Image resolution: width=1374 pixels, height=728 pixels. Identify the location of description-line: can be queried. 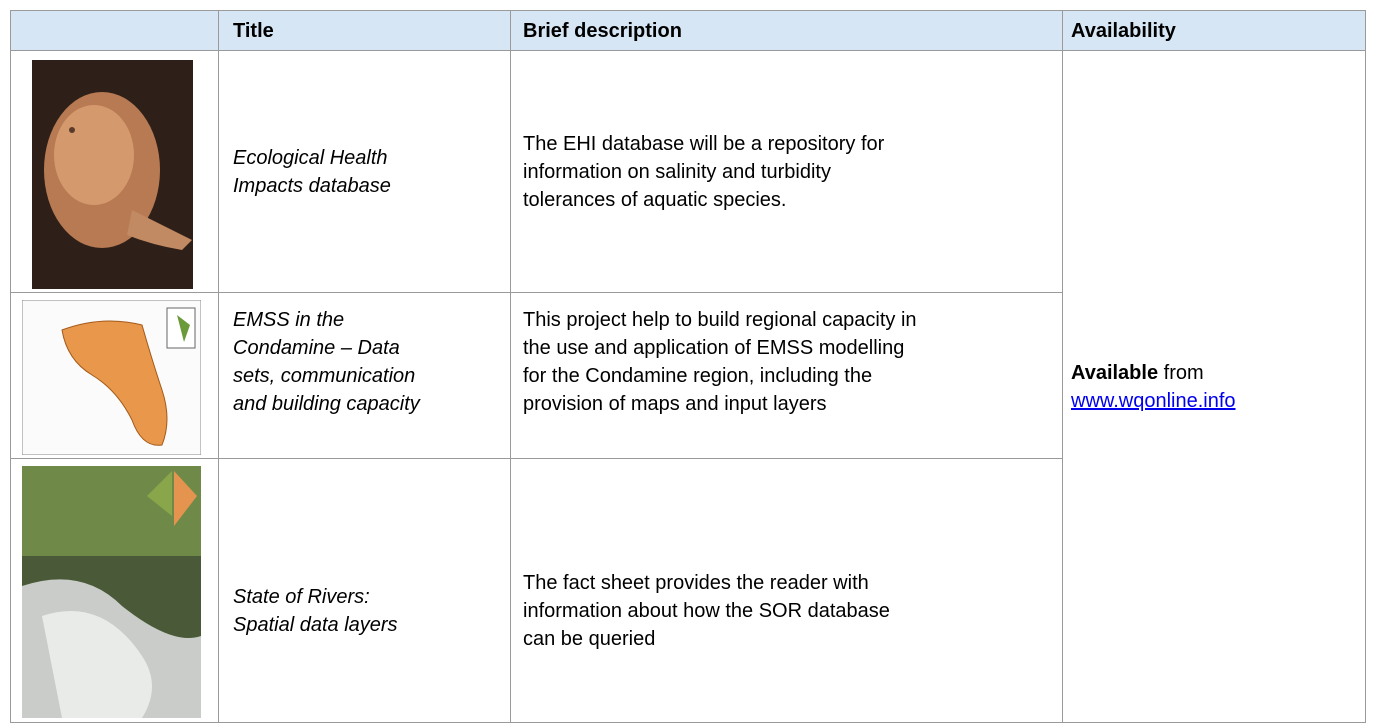
(589, 638).